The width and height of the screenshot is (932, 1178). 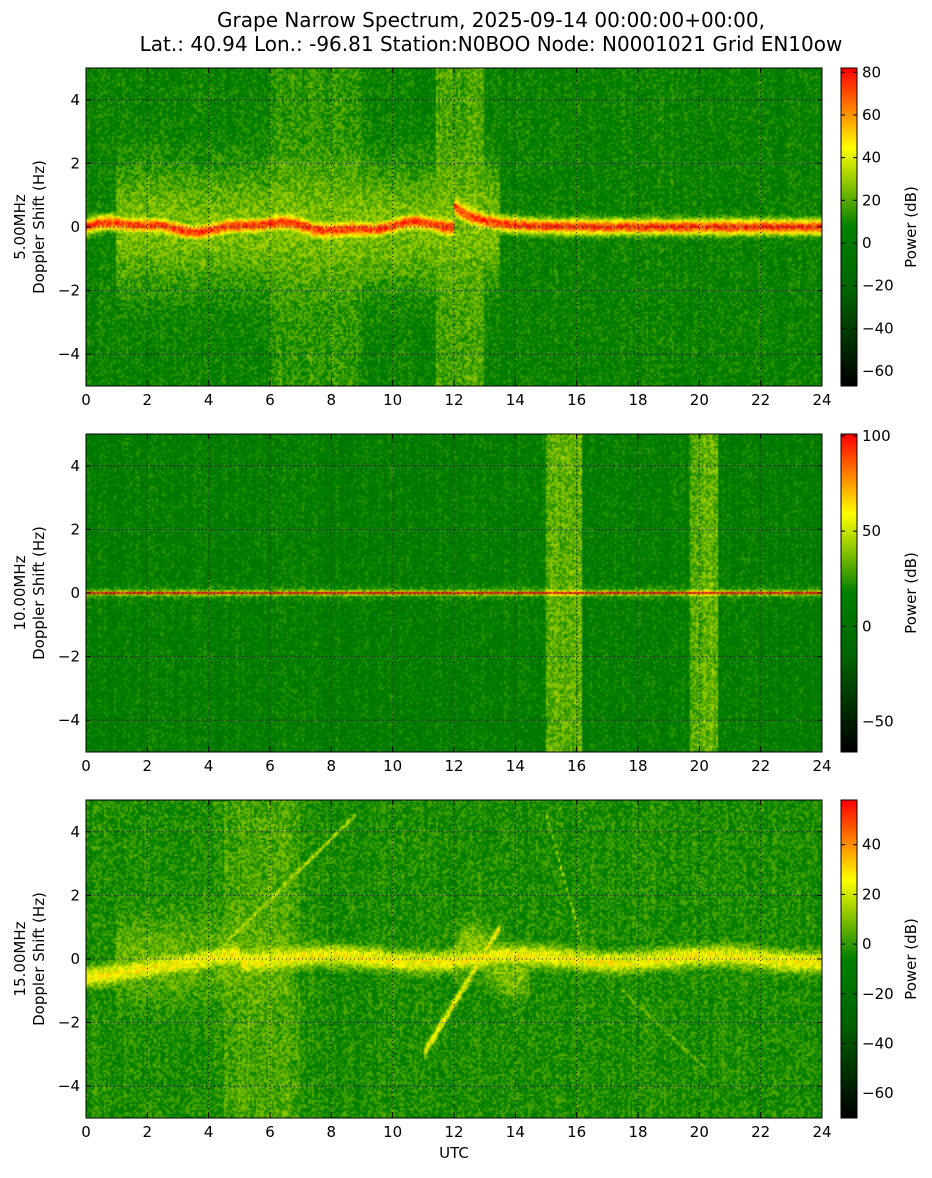 I want to click on colorbar-tick-label: 80, so click(x=871, y=72).